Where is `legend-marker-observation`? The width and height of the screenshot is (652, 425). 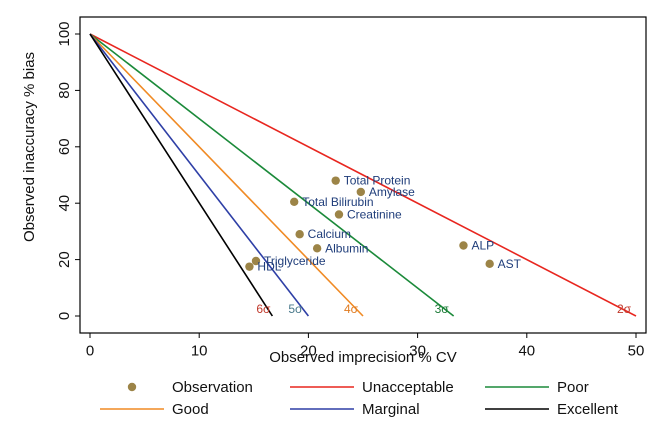 legend-marker-observation is located at coordinates (132, 387).